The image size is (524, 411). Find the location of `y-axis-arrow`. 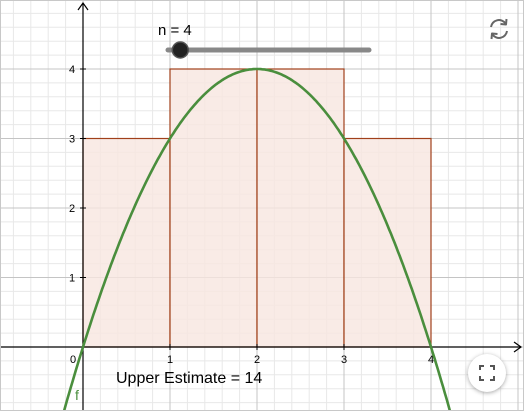

y-axis-arrow is located at coordinates (83, 6).